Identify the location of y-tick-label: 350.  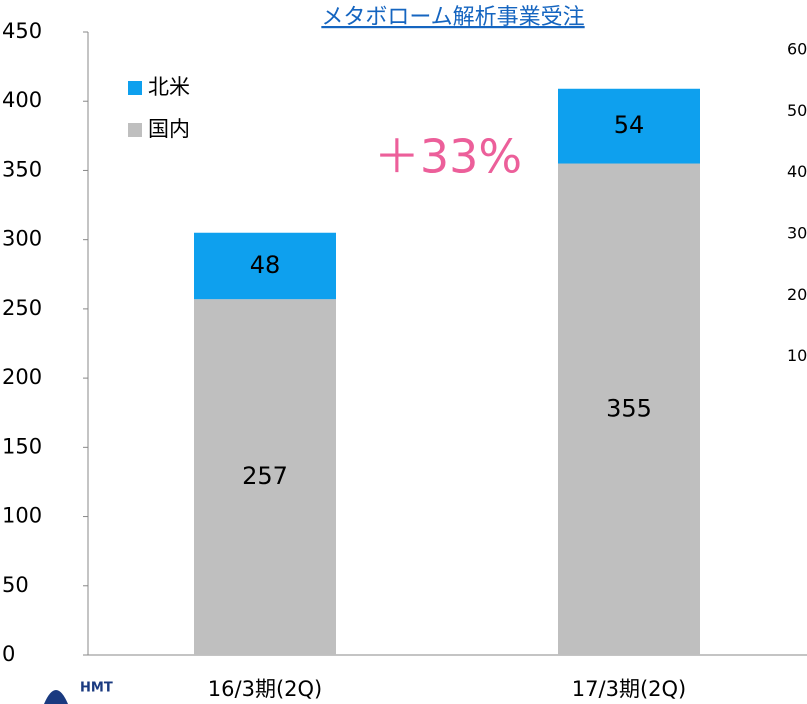
(22, 169).